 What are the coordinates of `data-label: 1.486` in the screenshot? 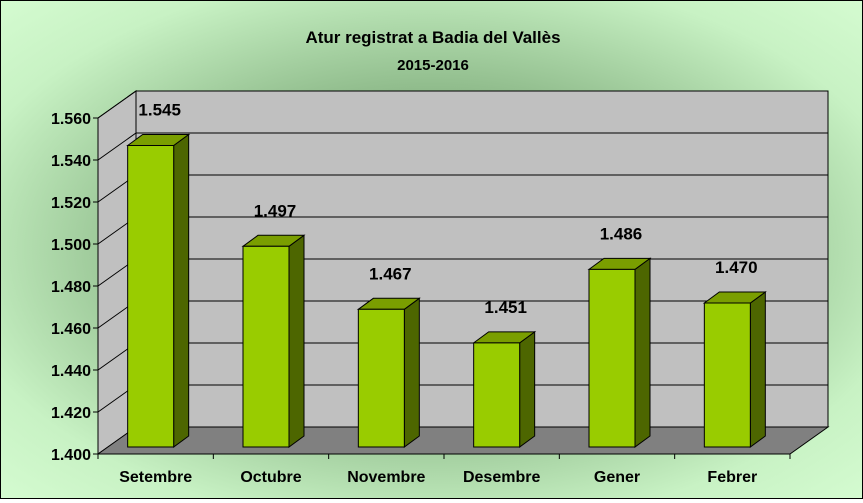 It's located at (621, 233).